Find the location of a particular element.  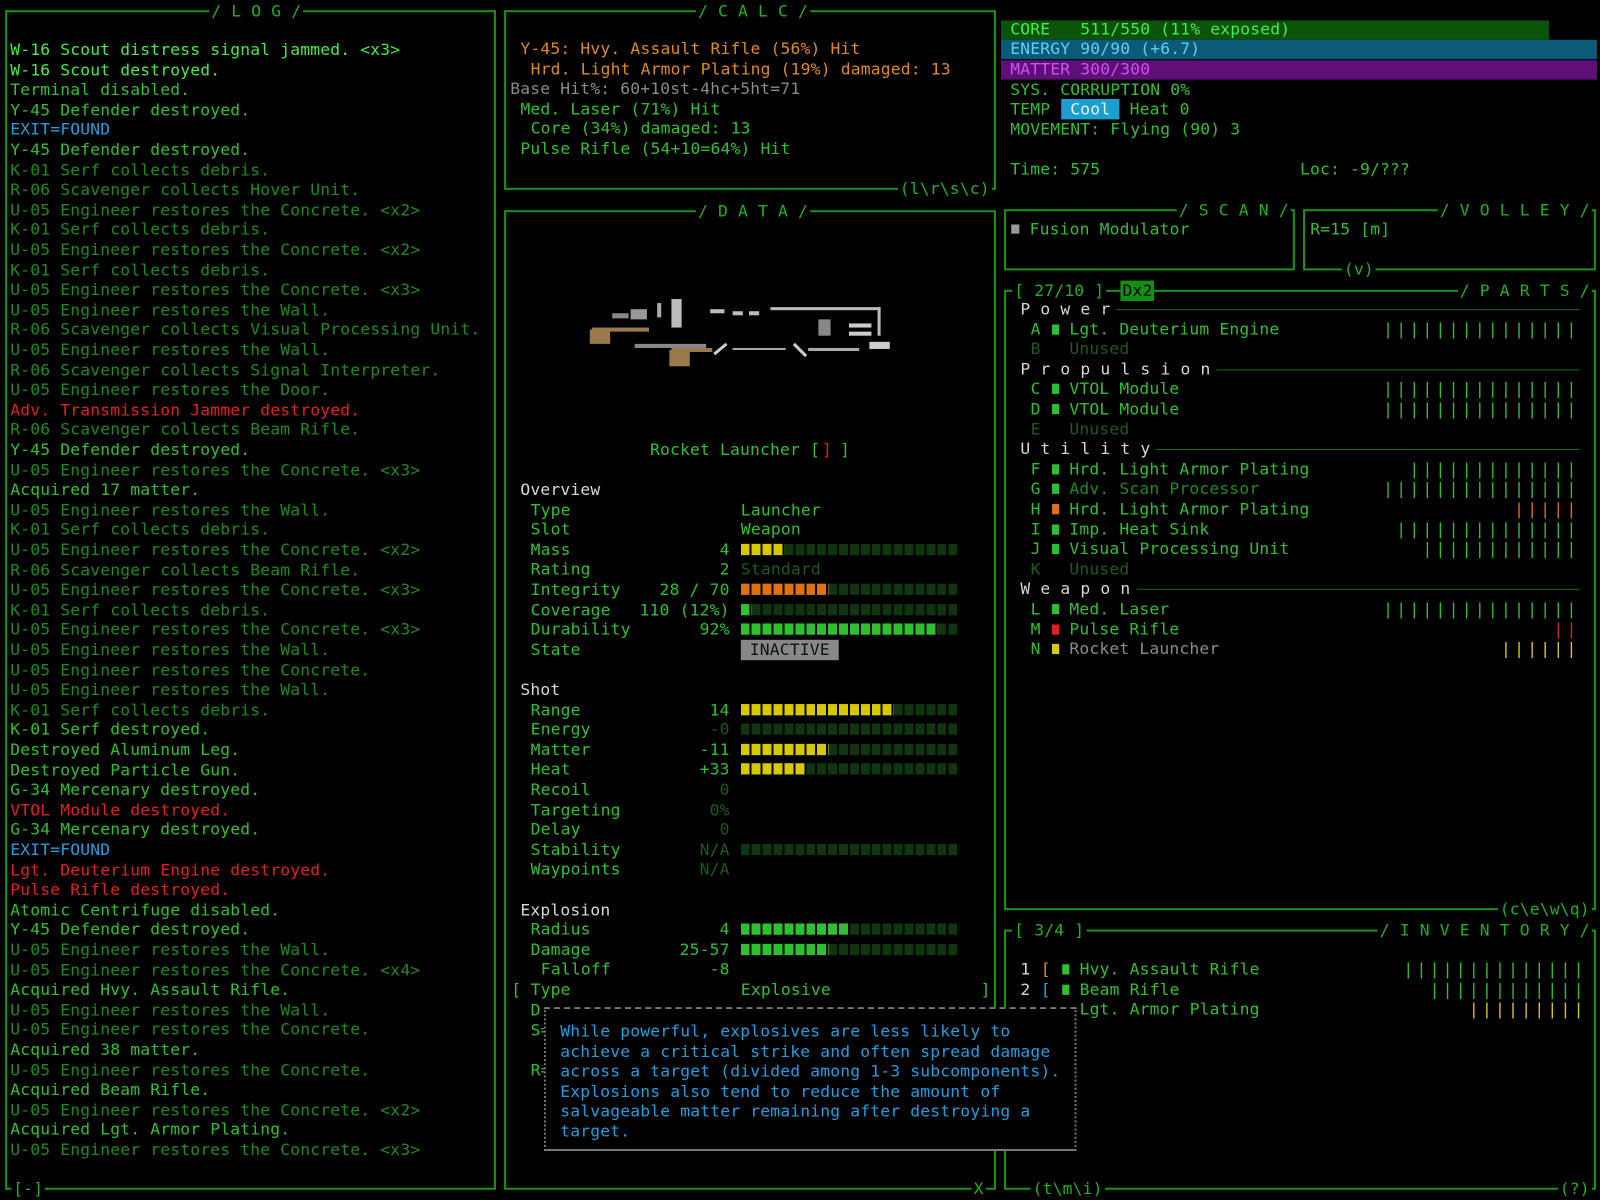

item-name-close: ] is located at coordinates (844, 449).